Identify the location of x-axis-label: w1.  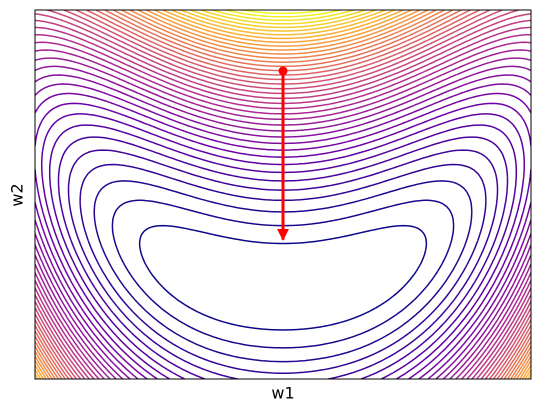
(282, 393).